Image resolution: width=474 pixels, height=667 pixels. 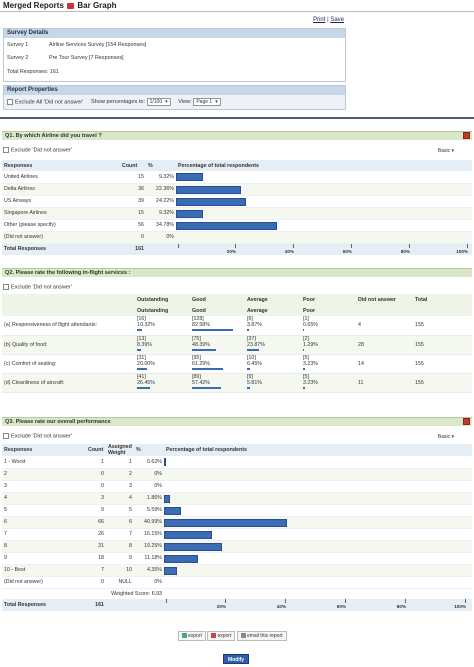 What do you see at coordinates (261, 636) in the screenshot?
I see `email-report-button: email this report` at bounding box center [261, 636].